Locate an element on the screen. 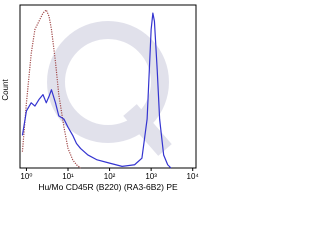  series-line is located at coordinates (51, 89).